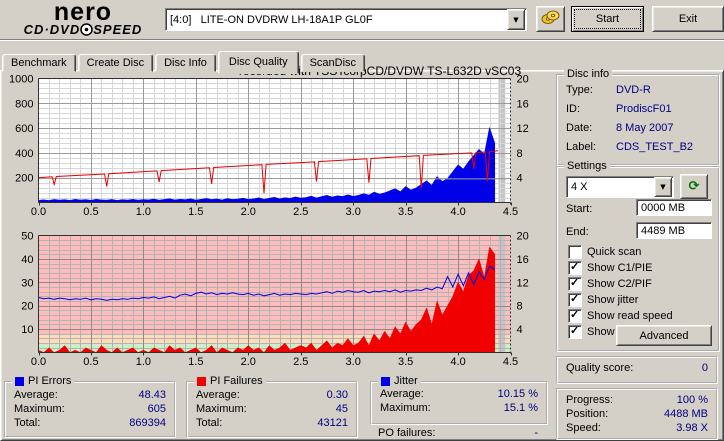 The width and height of the screenshot is (724, 441). Describe the element at coordinates (24, 179) in the screenshot. I see `svg-text: 200` at that location.